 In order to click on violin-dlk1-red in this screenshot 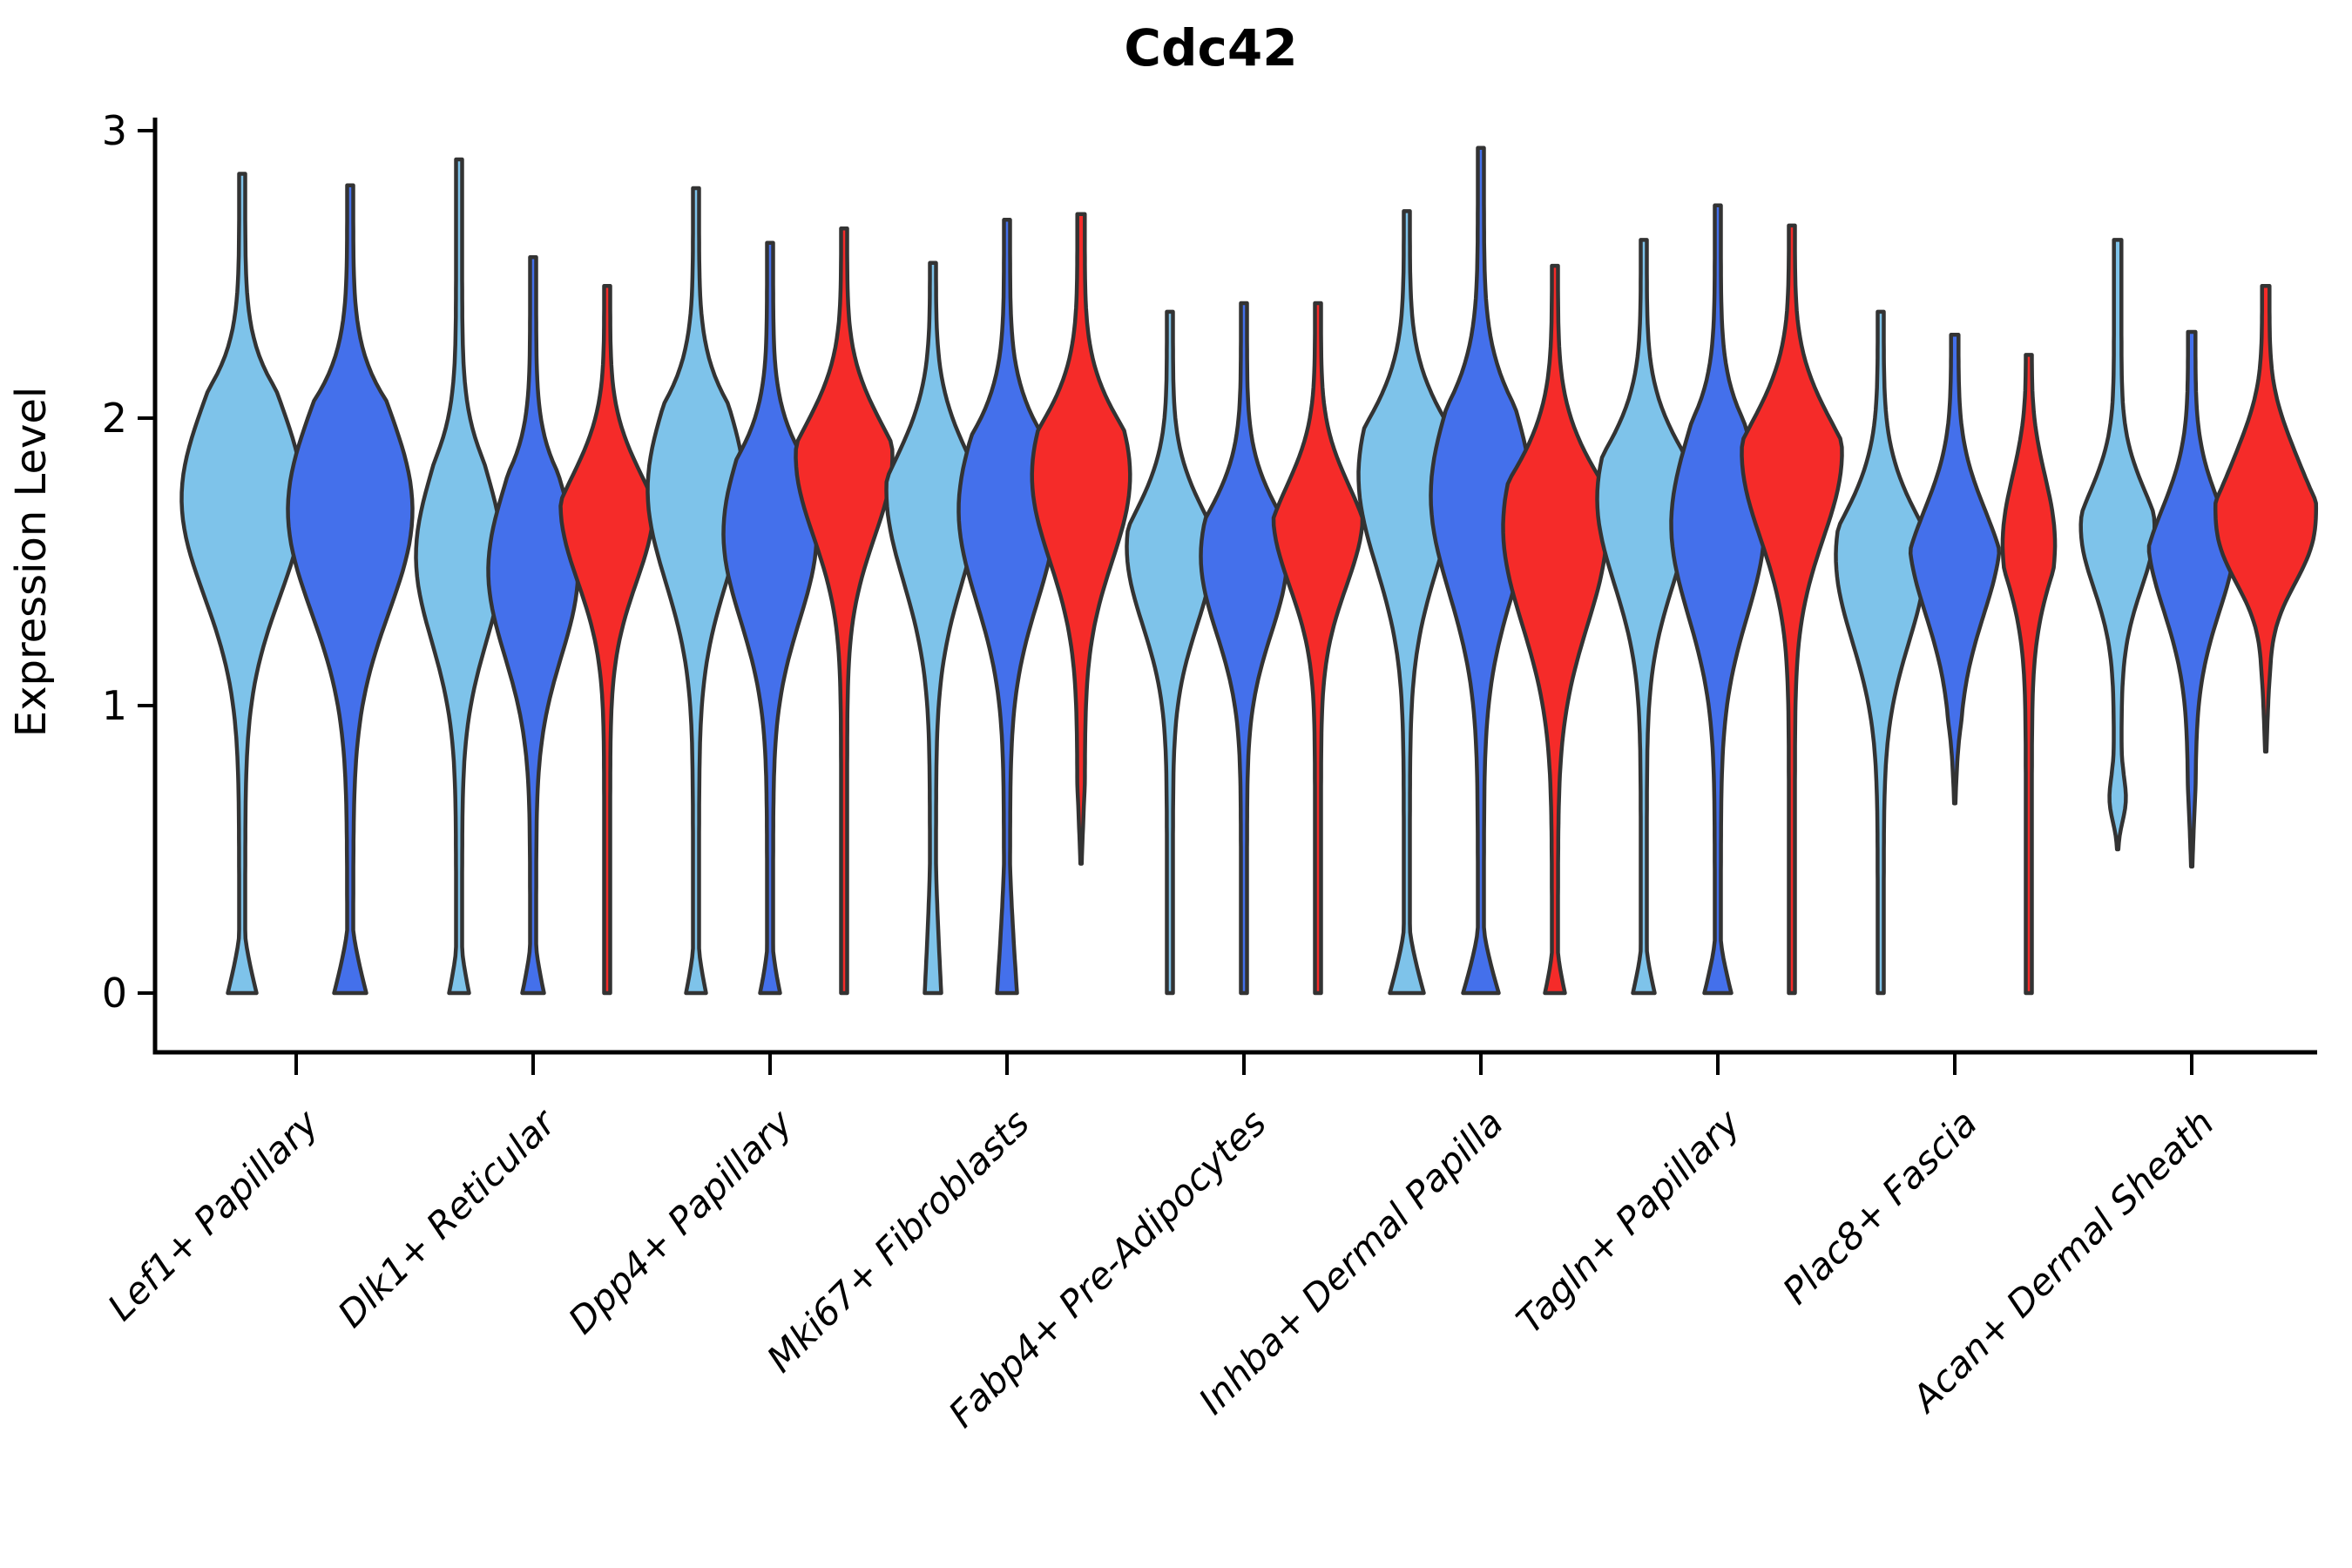, I will do `click(607, 639)`.